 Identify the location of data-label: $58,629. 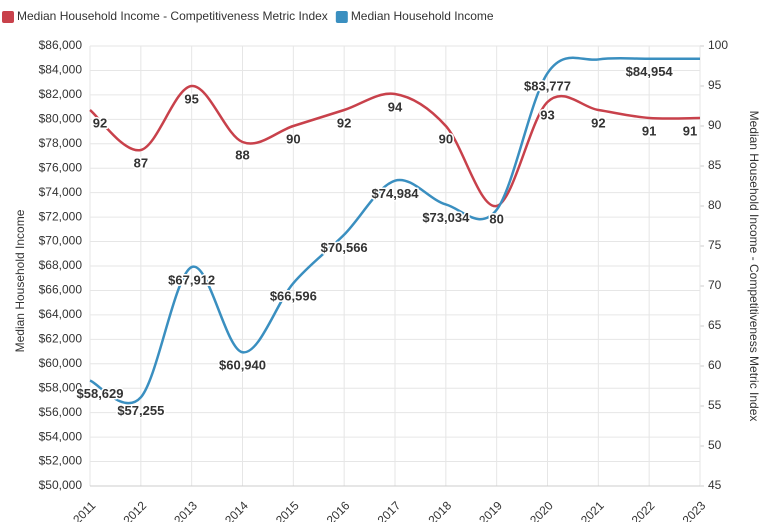
(100, 393).